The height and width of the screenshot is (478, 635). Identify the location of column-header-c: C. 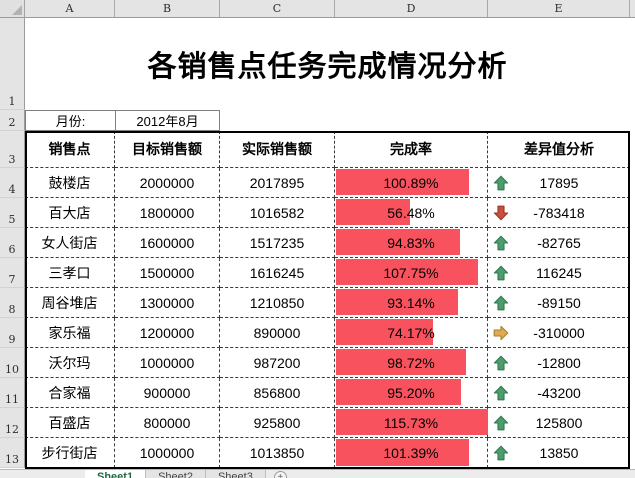
(277, 8).